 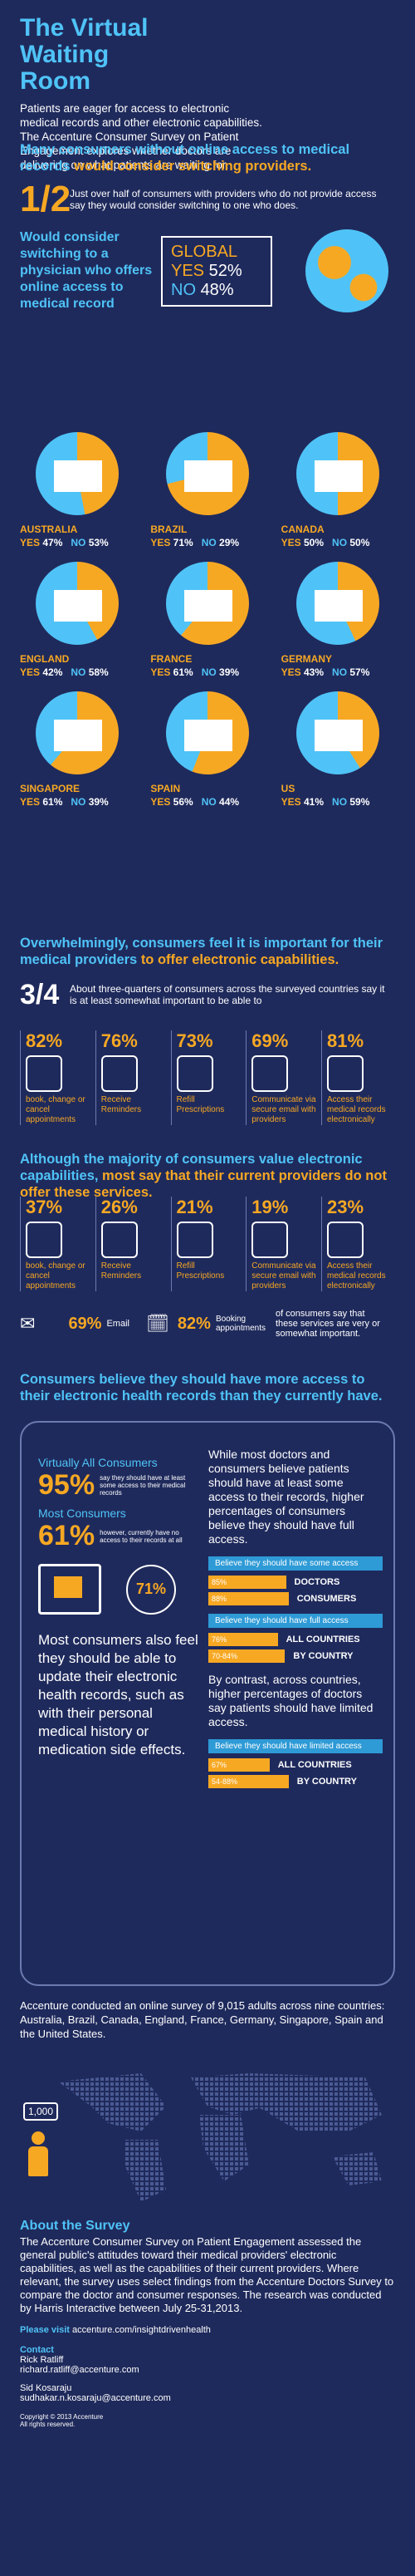 What do you see at coordinates (66, 1485) in the screenshot?
I see `all-consumers-pct: 95%` at bounding box center [66, 1485].